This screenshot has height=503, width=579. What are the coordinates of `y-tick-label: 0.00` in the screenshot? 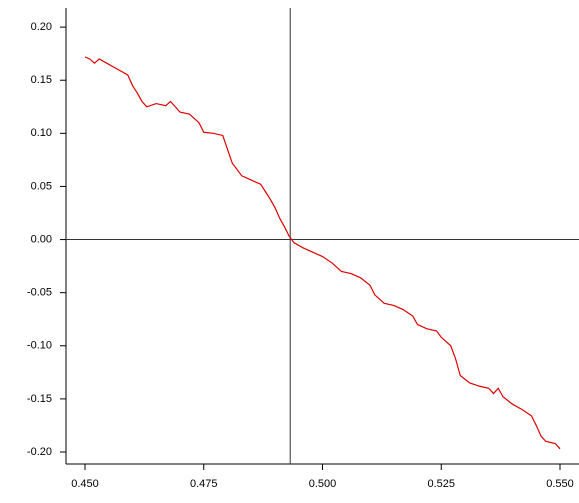 It's located at (41, 239).